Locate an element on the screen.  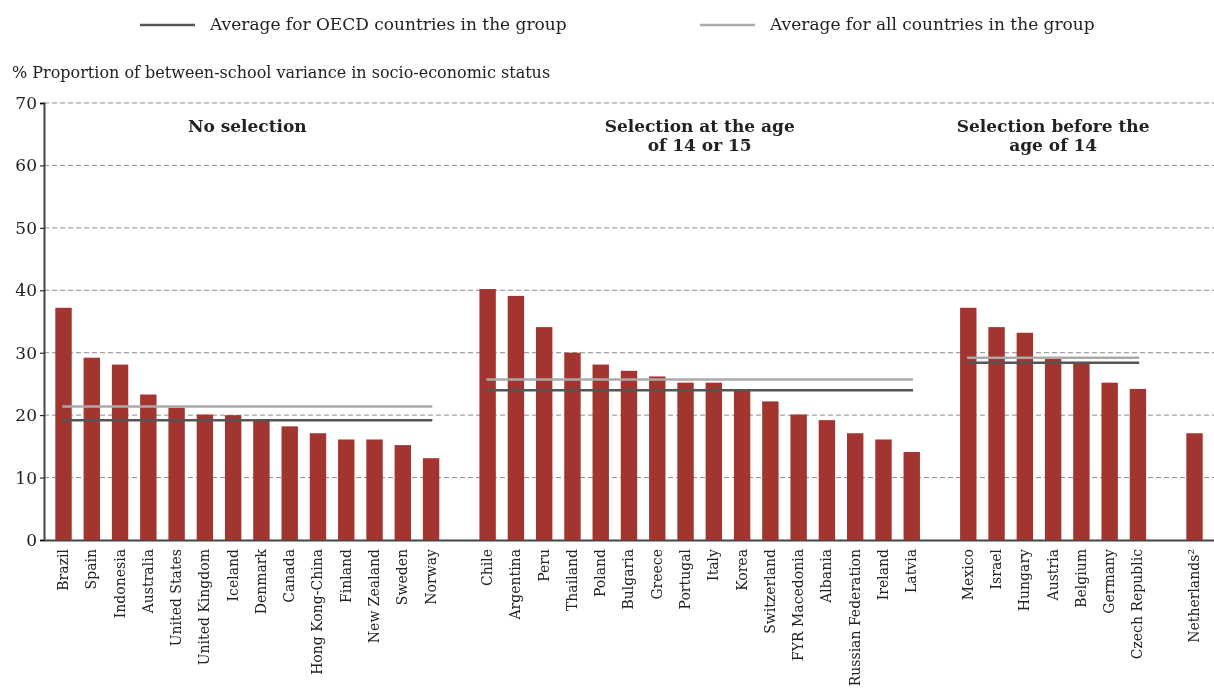
annotation: Selection at the age of 14 or 15 is located at coordinates (699, 135).